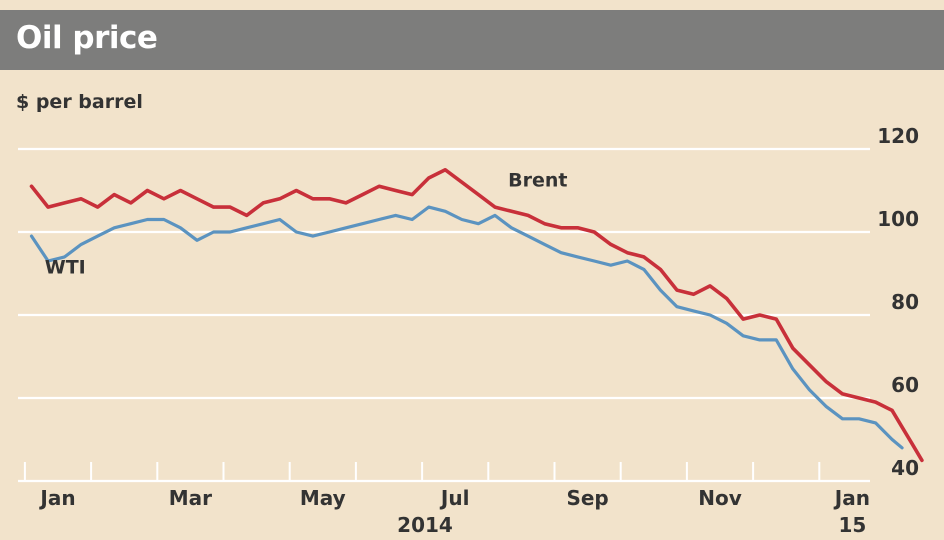  Describe the element at coordinates (898, 219) in the screenshot. I see `y-tick-label-100: 100` at that location.